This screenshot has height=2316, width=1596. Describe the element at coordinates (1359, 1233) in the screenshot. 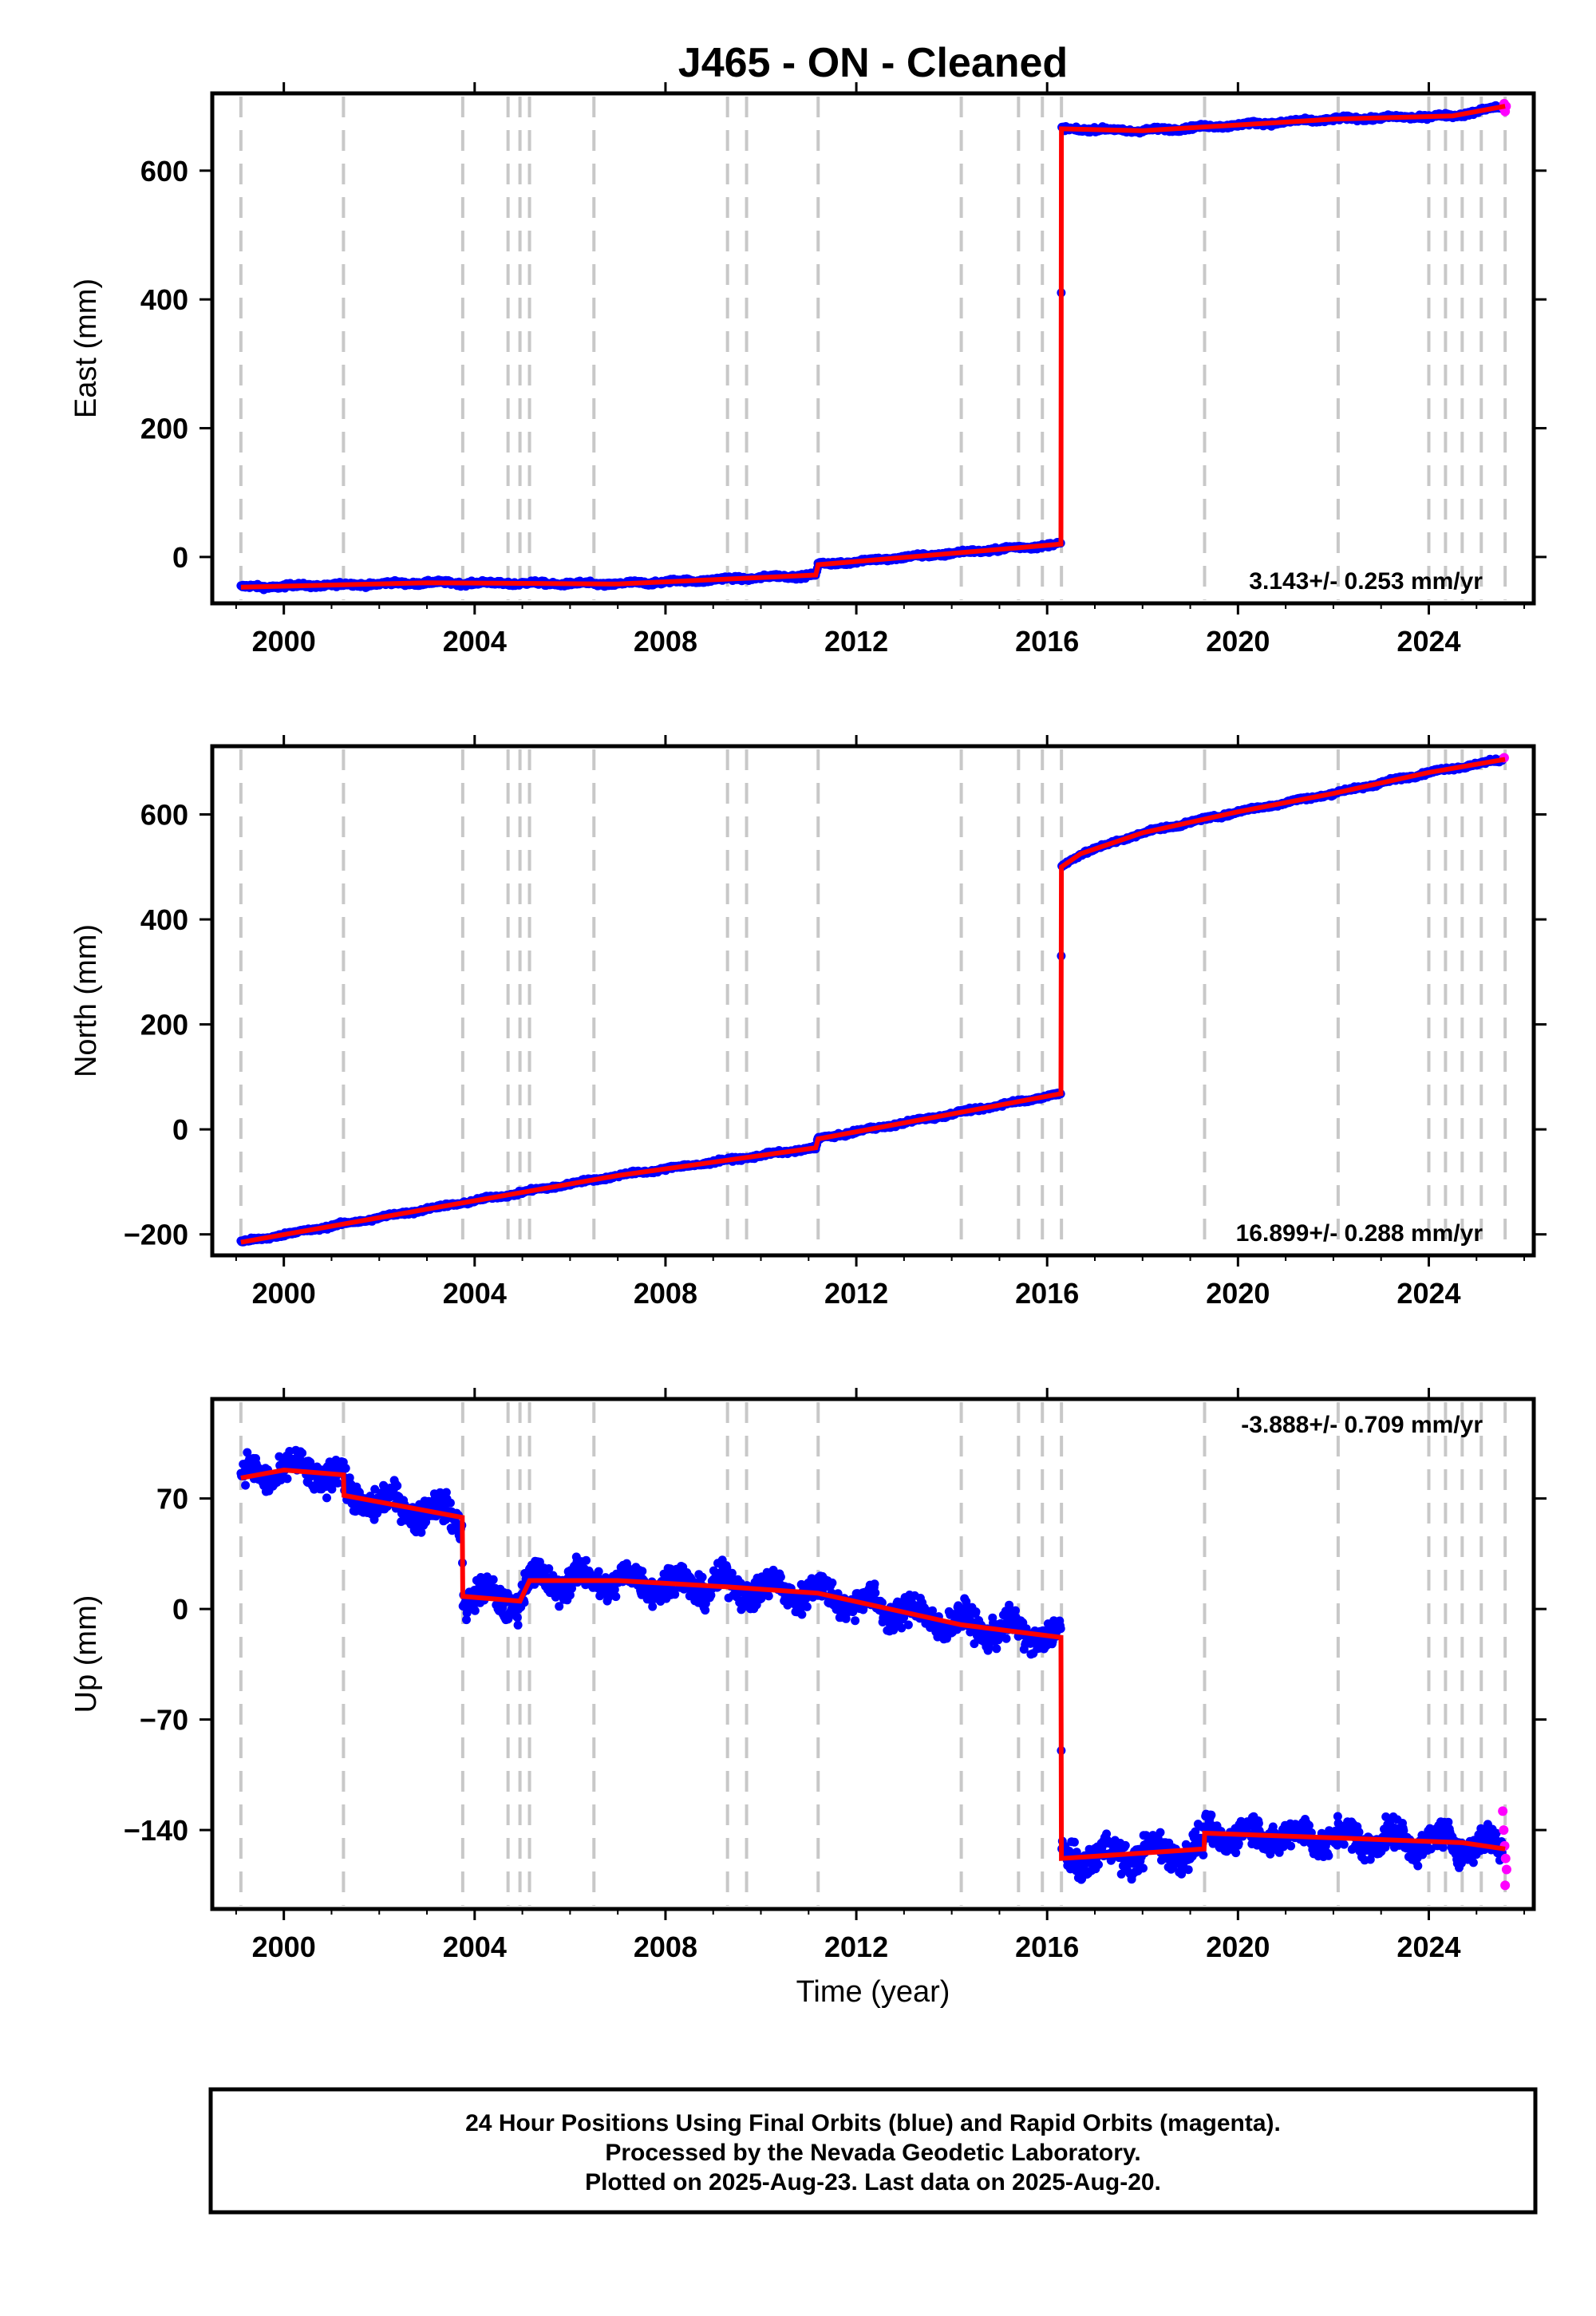

I see `velocity-label: 16.899+/- 0.288 mm/yr` at that location.